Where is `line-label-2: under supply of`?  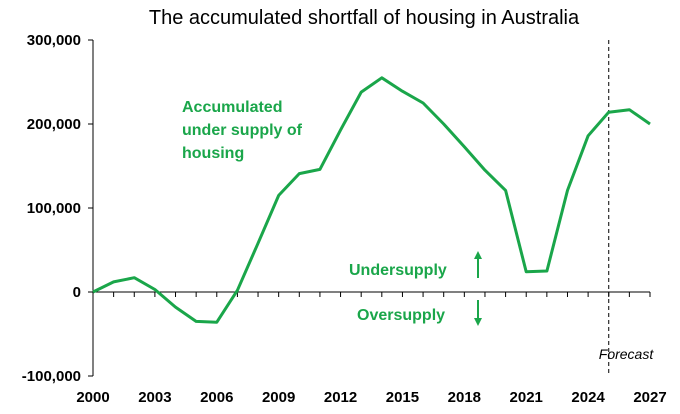 line-label-2: under supply of is located at coordinates (242, 130).